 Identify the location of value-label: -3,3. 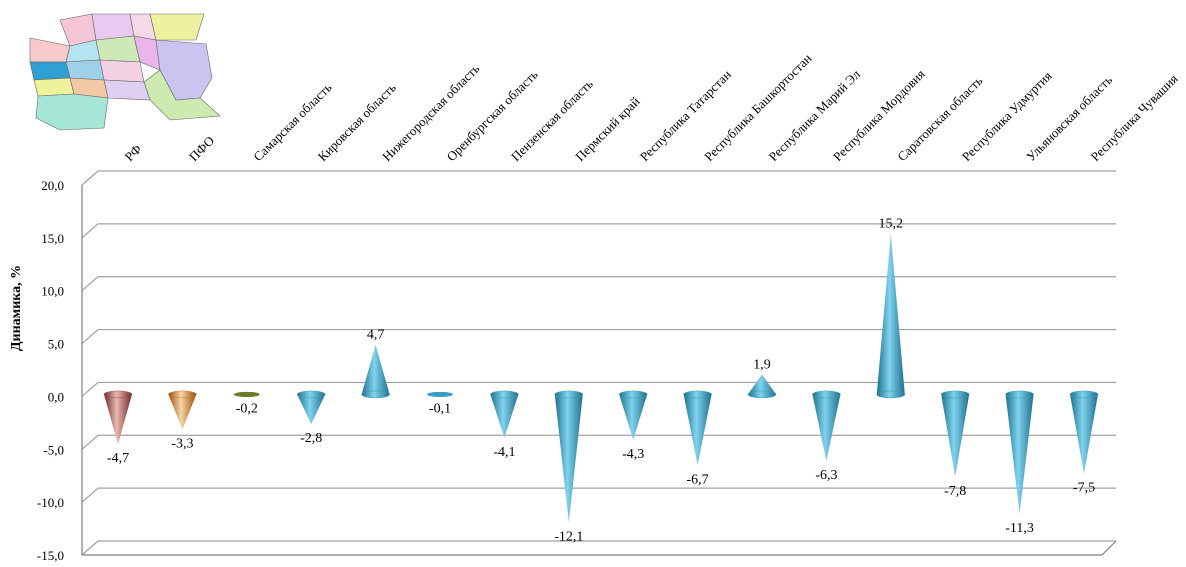
(182, 443).